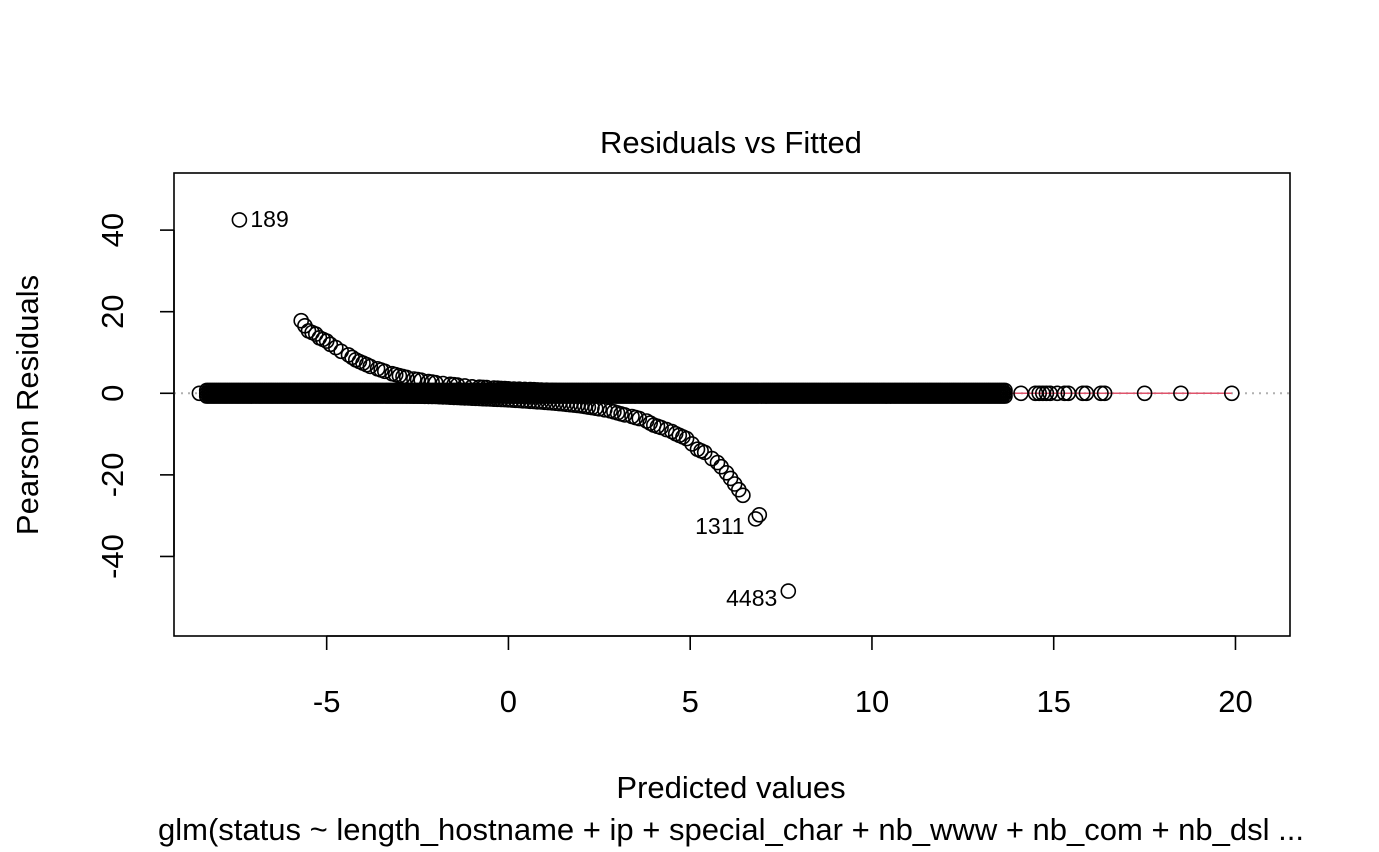 This screenshot has height=852, width=1379. What do you see at coordinates (719, 526) in the screenshot?
I see `outlier-label: 1311` at bounding box center [719, 526].